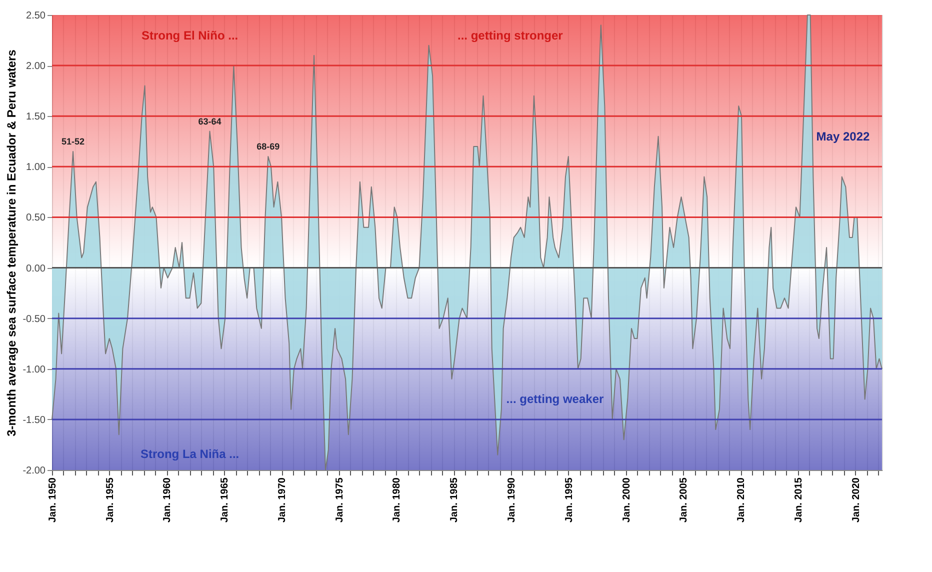  I want to click on x-tick-label: Jan. 1975, so click(340, 500).